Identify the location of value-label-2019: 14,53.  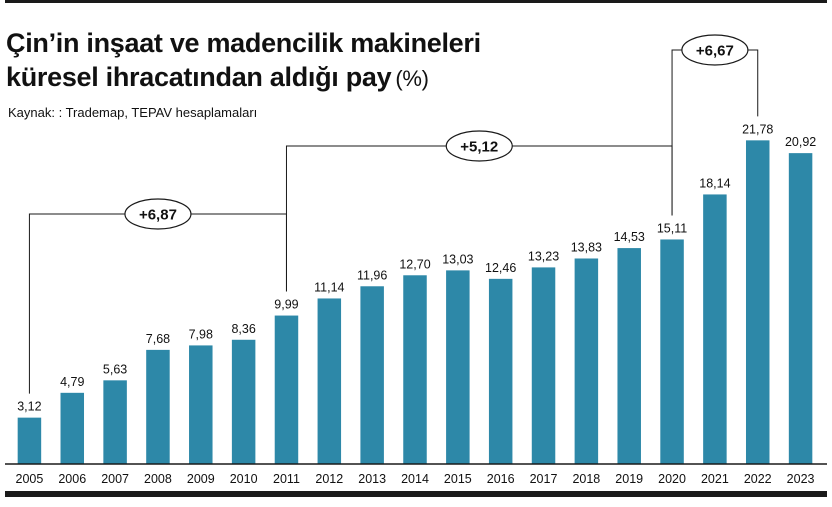
(629, 237).